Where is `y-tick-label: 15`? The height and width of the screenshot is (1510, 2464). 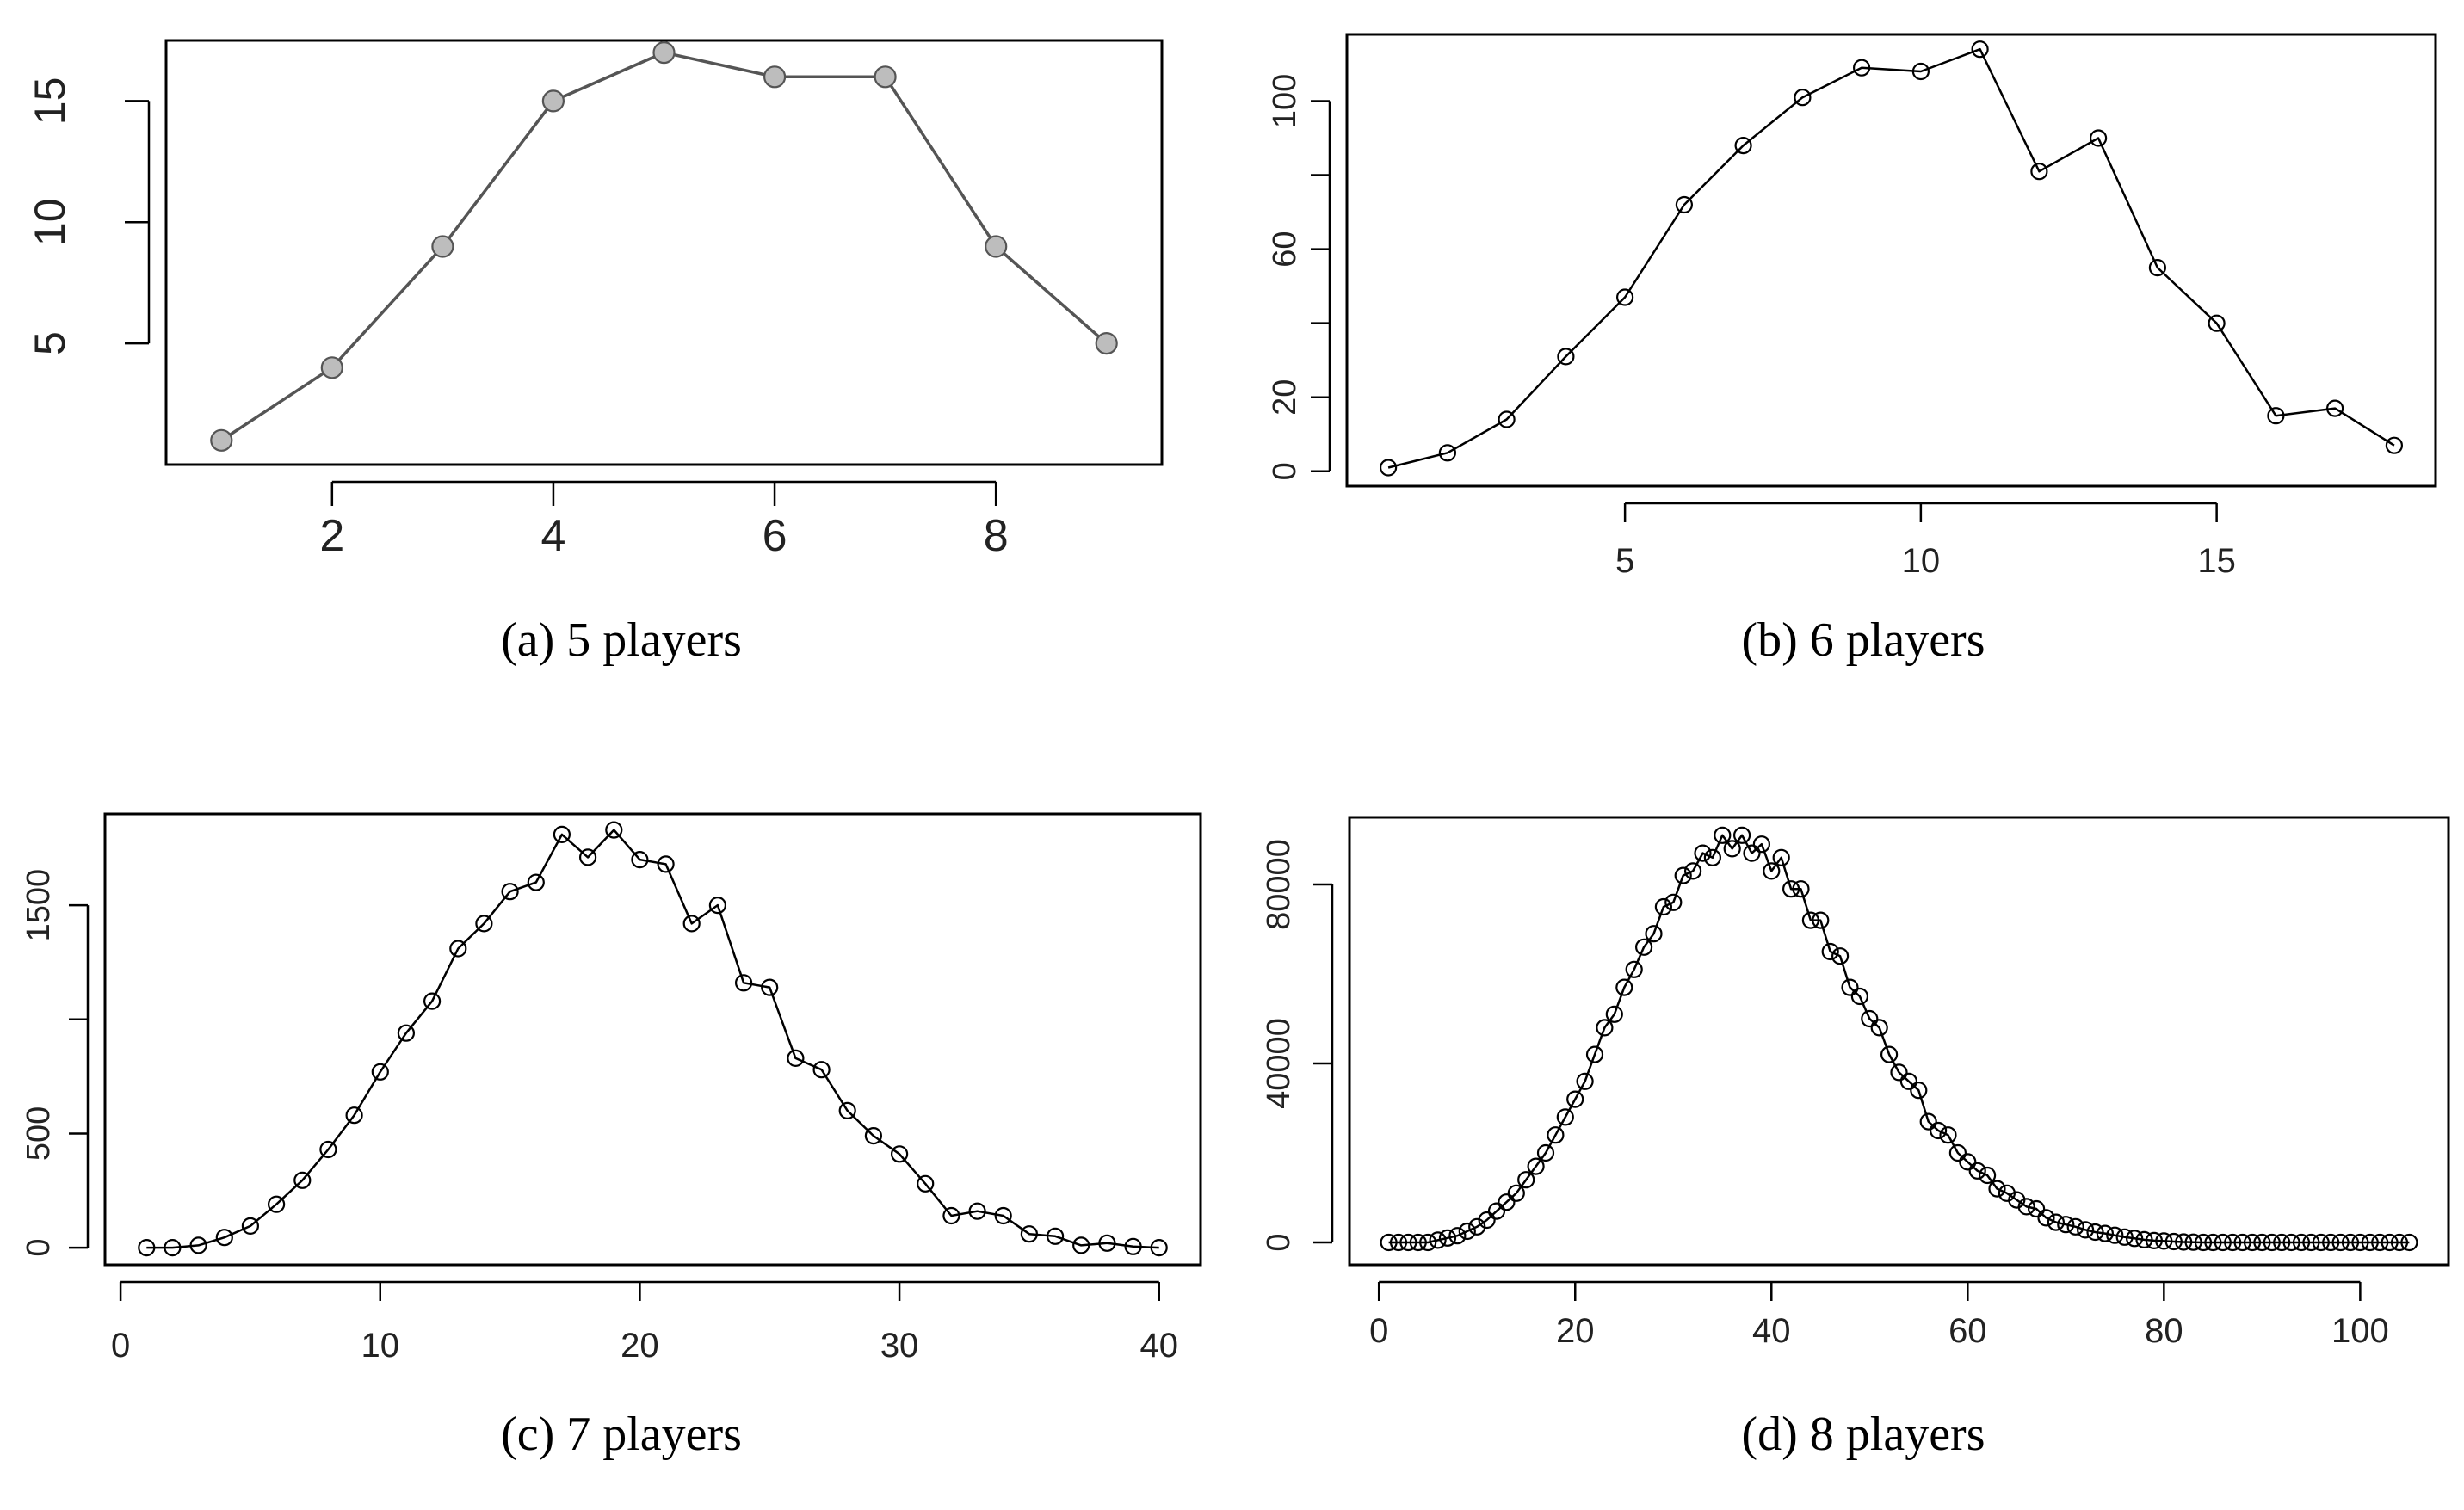 y-tick-label: 15 is located at coordinates (50, 101).